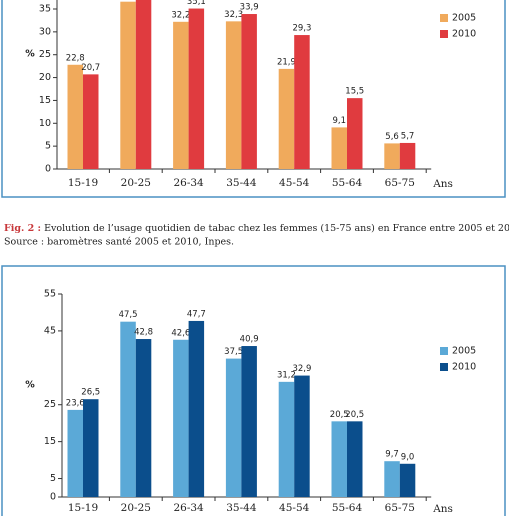 Image resolution: width=509 pixels, height=516 pixels. What do you see at coordinates (249, 8) in the screenshot?
I see `value-label: 33,9` at bounding box center [249, 8].